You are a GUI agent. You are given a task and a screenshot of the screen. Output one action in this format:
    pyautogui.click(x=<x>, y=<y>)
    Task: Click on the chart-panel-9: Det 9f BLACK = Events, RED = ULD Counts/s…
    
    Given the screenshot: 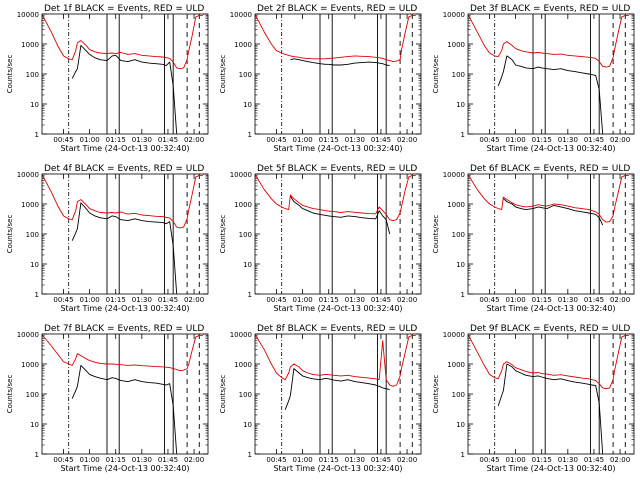 What is the action you would take?
    pyautogui.click(x=533, y=398)
    